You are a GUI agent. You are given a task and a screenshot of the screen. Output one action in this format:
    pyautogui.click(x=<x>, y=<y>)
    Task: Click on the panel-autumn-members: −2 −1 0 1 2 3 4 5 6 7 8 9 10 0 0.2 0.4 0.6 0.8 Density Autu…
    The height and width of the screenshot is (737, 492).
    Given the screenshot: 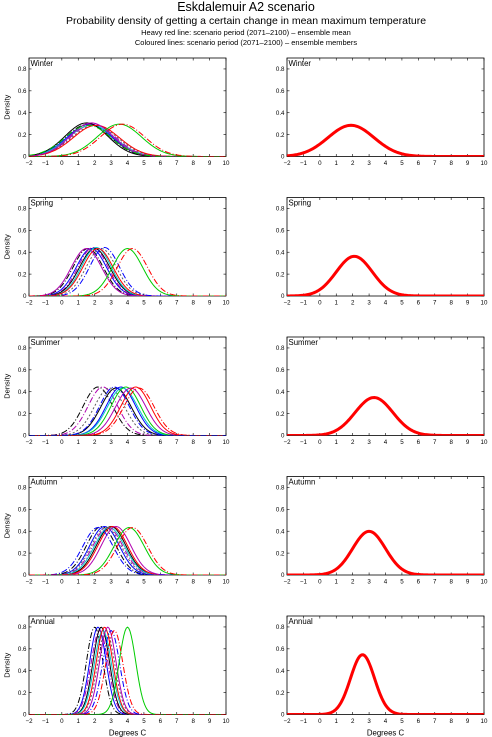 What is the action you would take?
    pyautogui.click(x=116, y=531)
    